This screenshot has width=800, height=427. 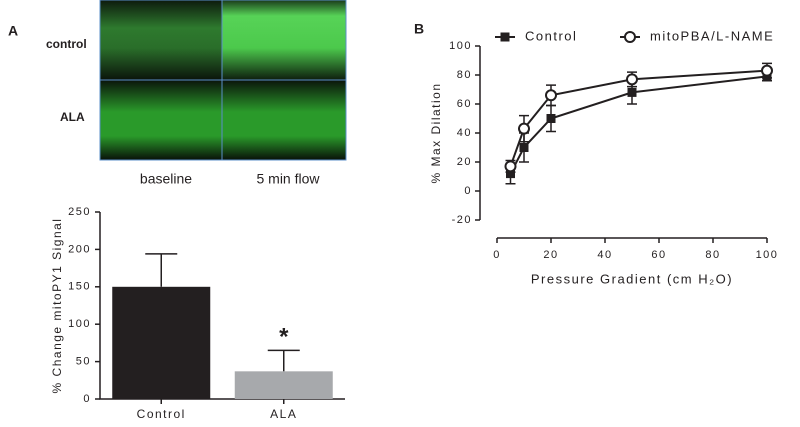 What do you see at coordinates (66, 44) in the screenshot?
I see `row-label: control` at bounding box center [66, 44].